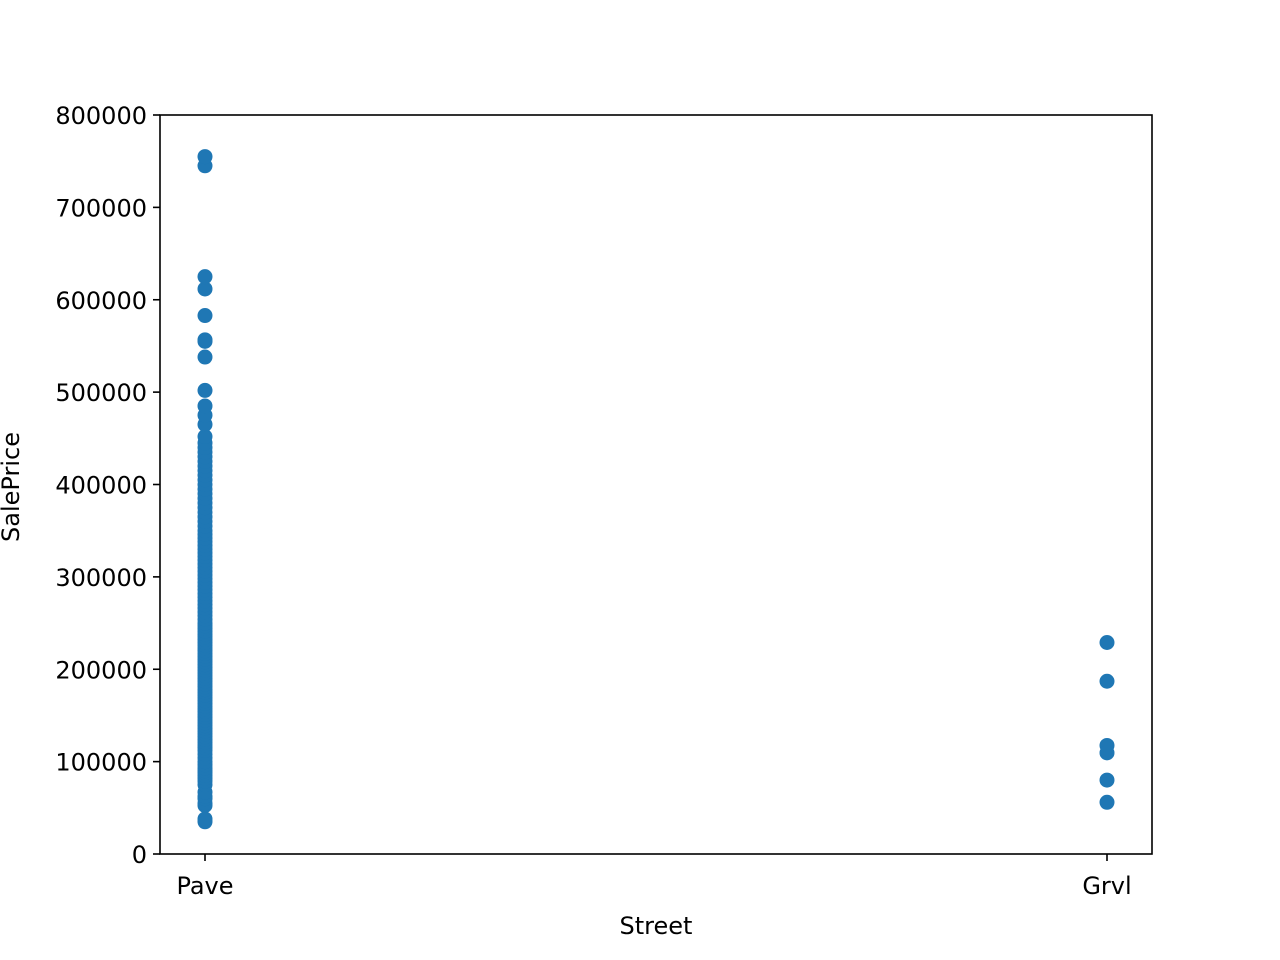 The image size is (1280, 960). What do you see at coordinates (101, 208) in the screenshot?
I see `y-tick-label: 700000` at bounding box center [101, 208].